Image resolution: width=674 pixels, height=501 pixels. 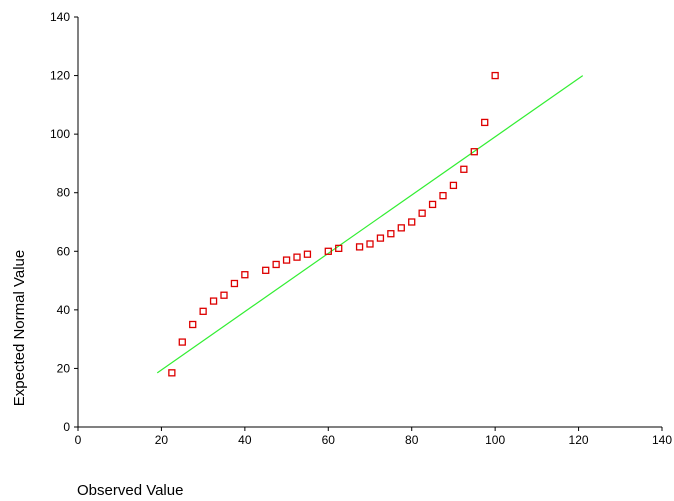 I want to click on x-tick-label: 80, so click(x=412, y=440).